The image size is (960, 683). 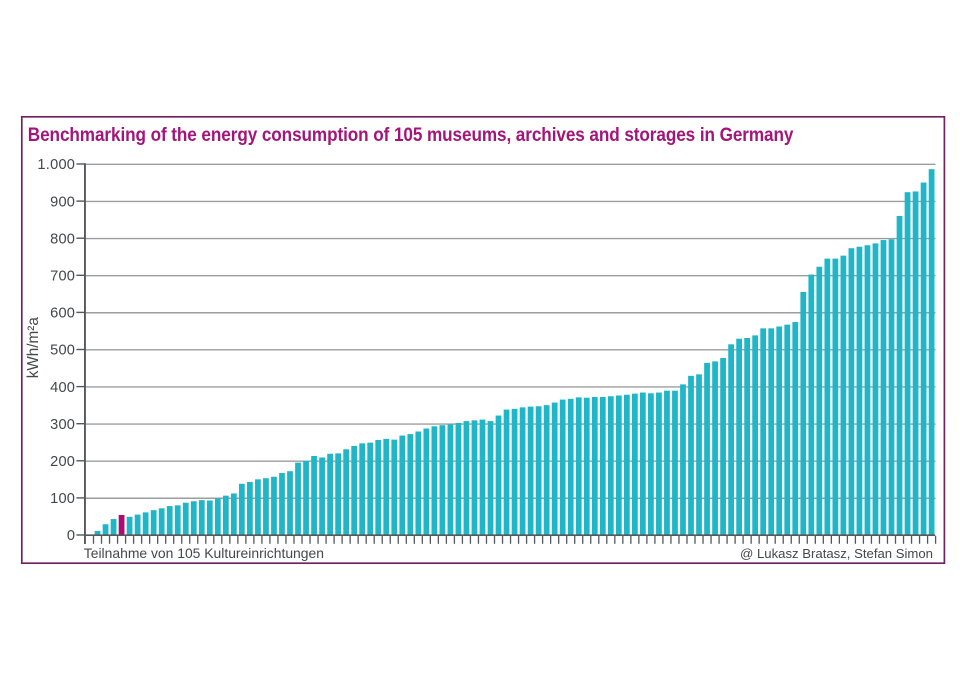 What do you see at coordinates (62, 462) in the screenshot?
I see `svg-text: 200` at bounding box center [62, 462].